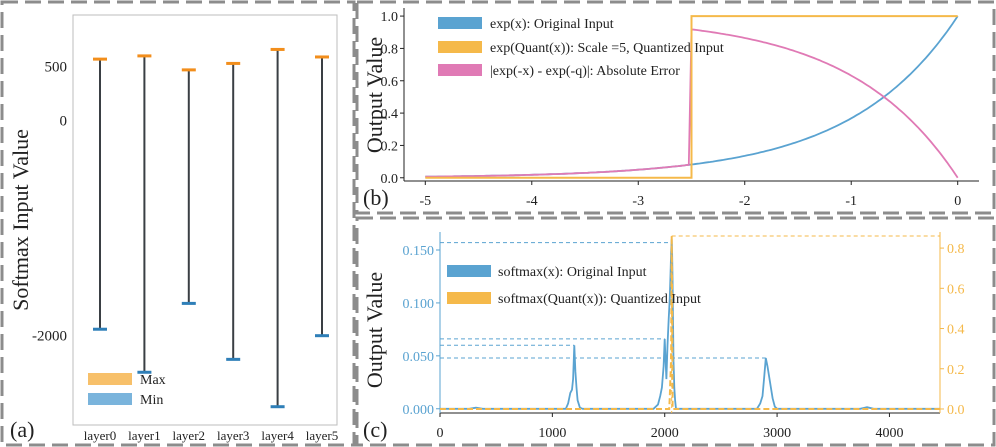 Image resolution: width=996 pixels, height=447 pixels. What do you see at coordinates (375, 429) in the screenshot?
I see `panel-c-tag: (c)` at bounding box center [375, 429].